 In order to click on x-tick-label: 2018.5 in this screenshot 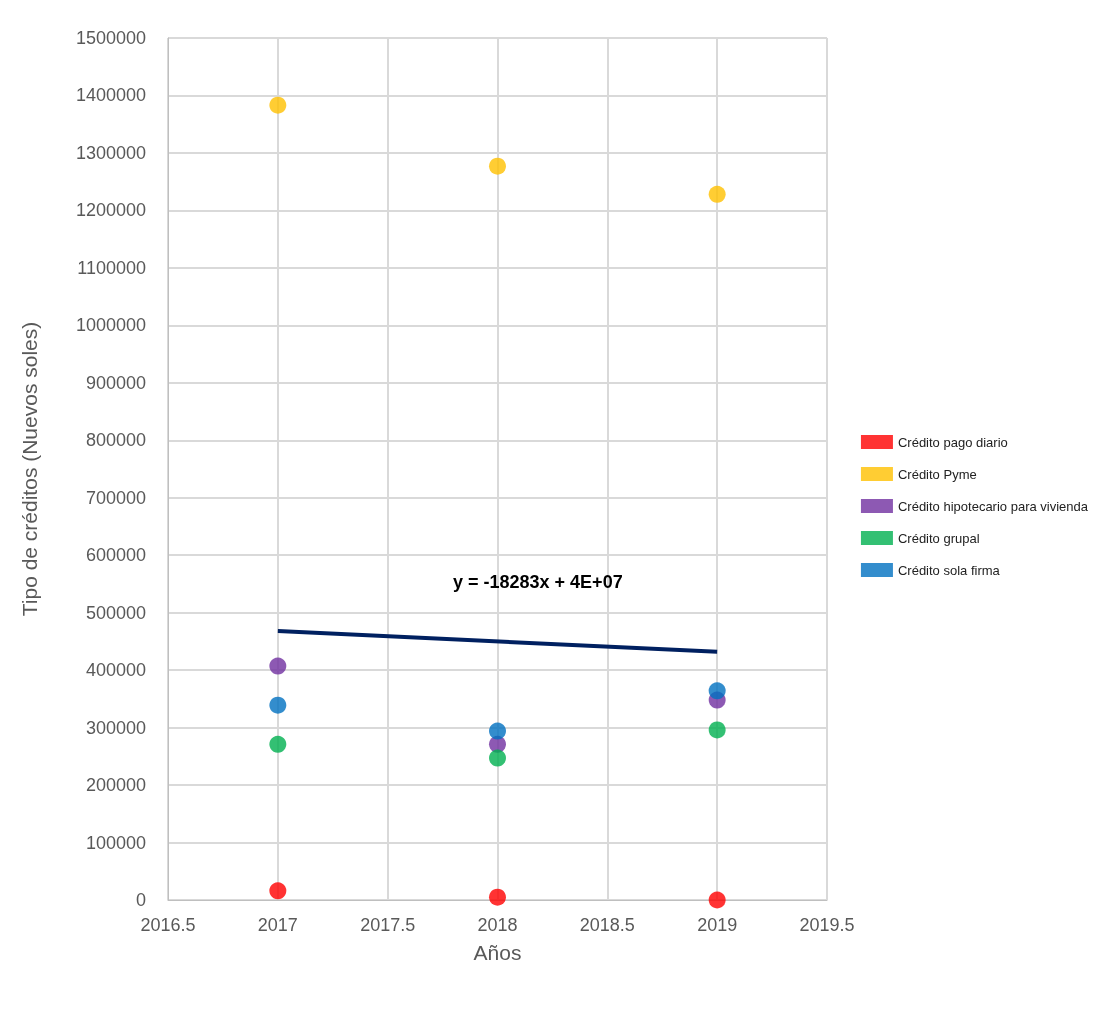, I will do `click(607, 925)`.